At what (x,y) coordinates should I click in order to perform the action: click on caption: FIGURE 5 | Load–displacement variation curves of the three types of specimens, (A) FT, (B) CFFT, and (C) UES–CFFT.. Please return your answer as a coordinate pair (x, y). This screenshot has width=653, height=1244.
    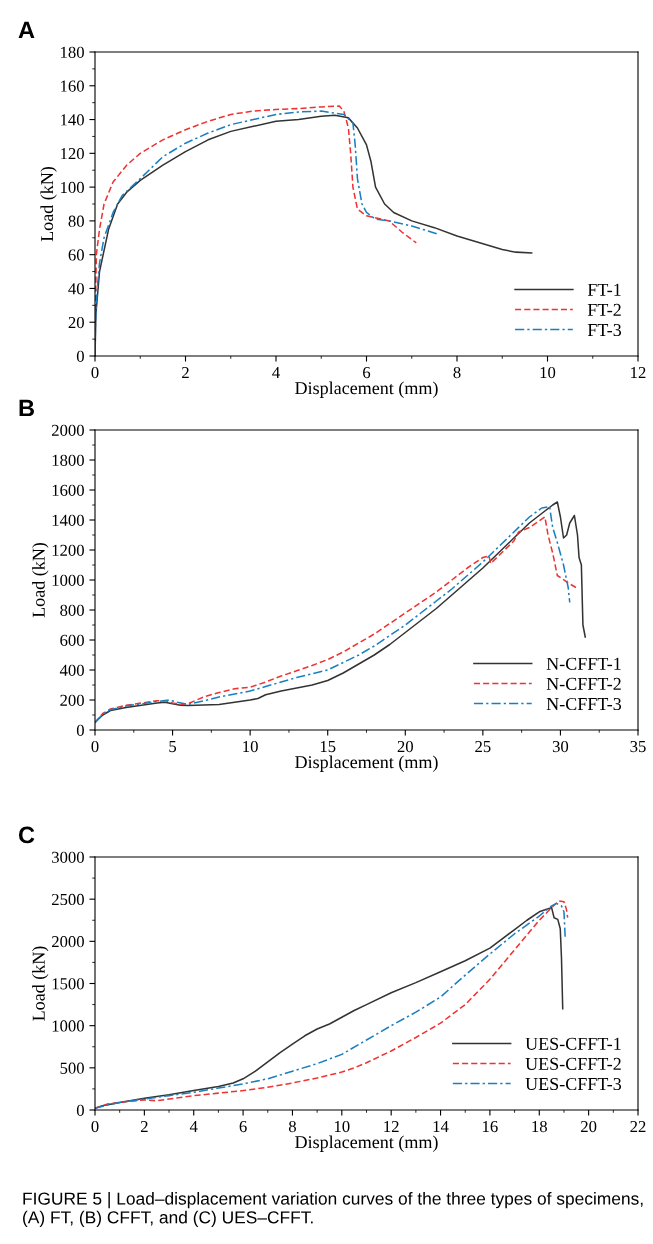
    Looking at the image, I should click on (333, 1209).